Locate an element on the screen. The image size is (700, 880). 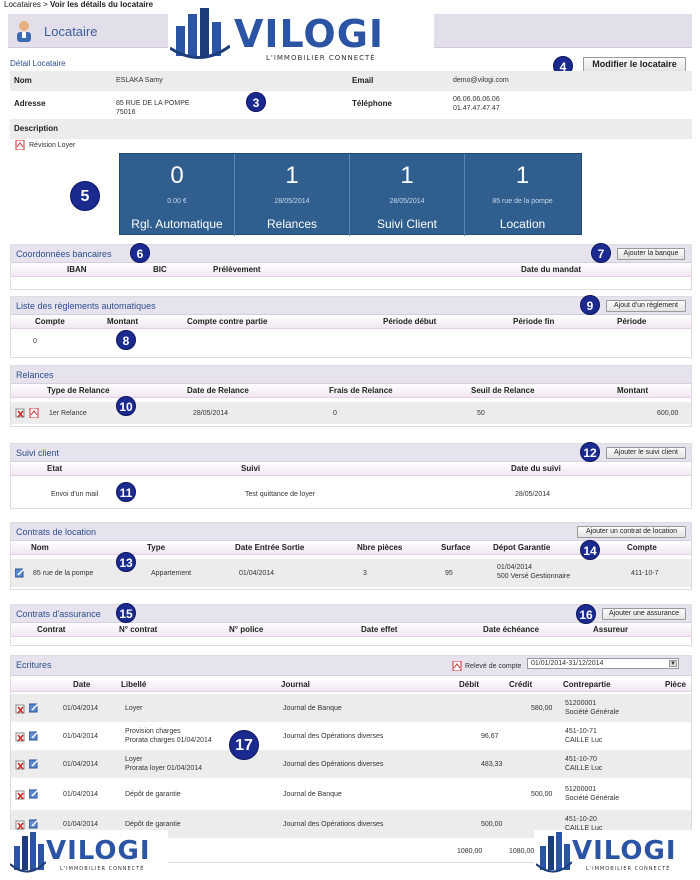
period-select: 01/01/2014-31/12/2014 ▼ is located at coordinates (603, 663).